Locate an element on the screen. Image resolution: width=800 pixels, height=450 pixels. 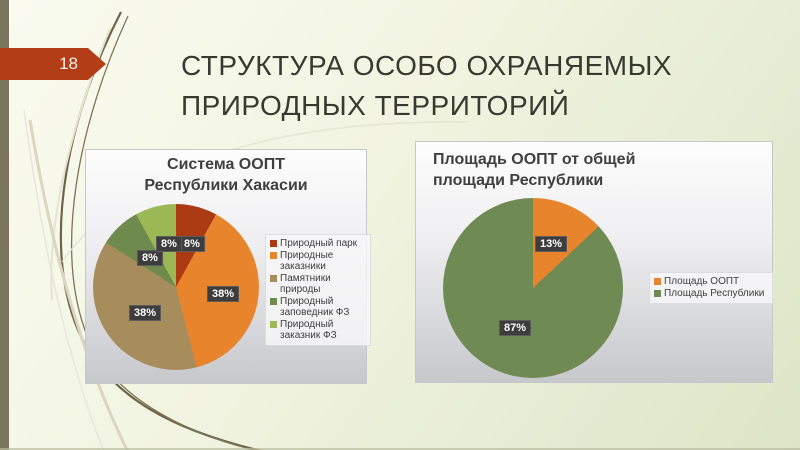
legend-label: Площадь ООПТ is located at coordinates (702, 281).